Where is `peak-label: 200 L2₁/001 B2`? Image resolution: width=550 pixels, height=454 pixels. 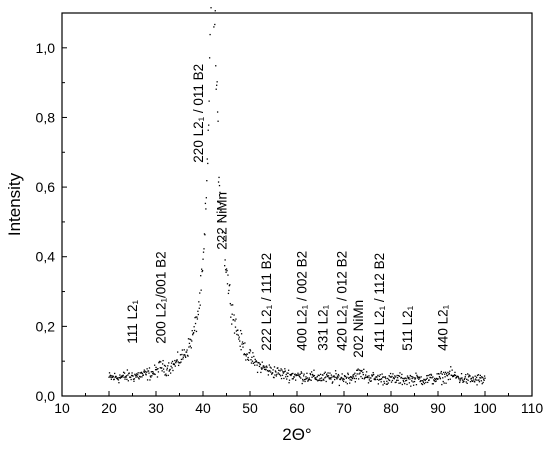
peak-label: 200 L2₁/001 B2 is located at coordinates (160, 297).